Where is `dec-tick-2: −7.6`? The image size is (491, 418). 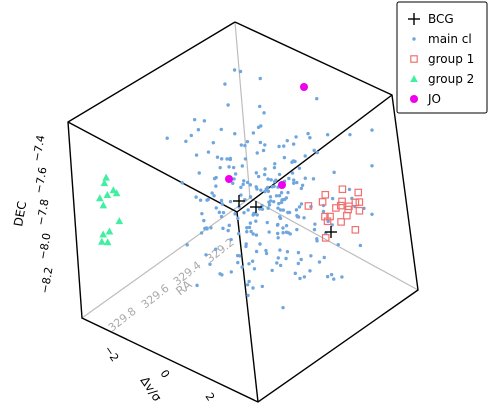 dec-tick-2: −7.6 is located at coordinates (40, 180).